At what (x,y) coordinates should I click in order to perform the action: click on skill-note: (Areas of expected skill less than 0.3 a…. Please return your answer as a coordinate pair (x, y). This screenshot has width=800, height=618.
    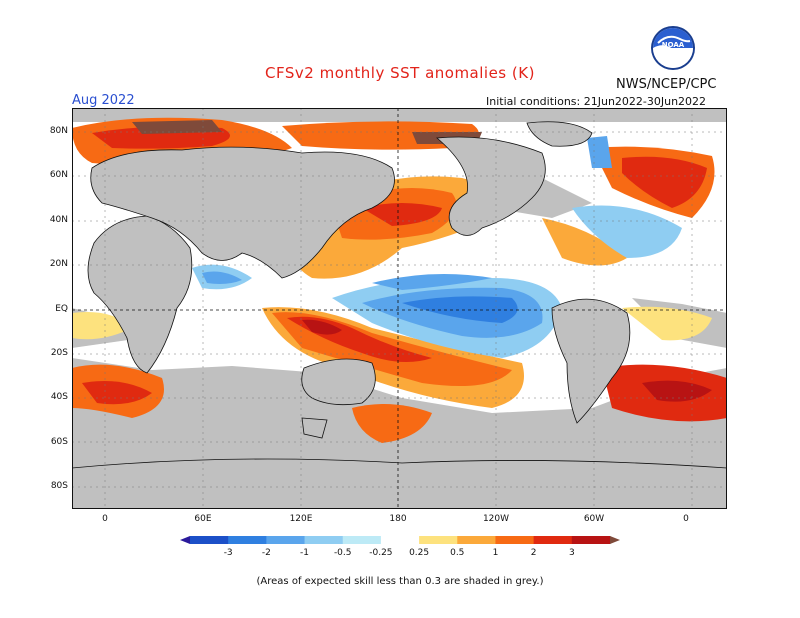
    Looking at the image, I should click on (400, 581).